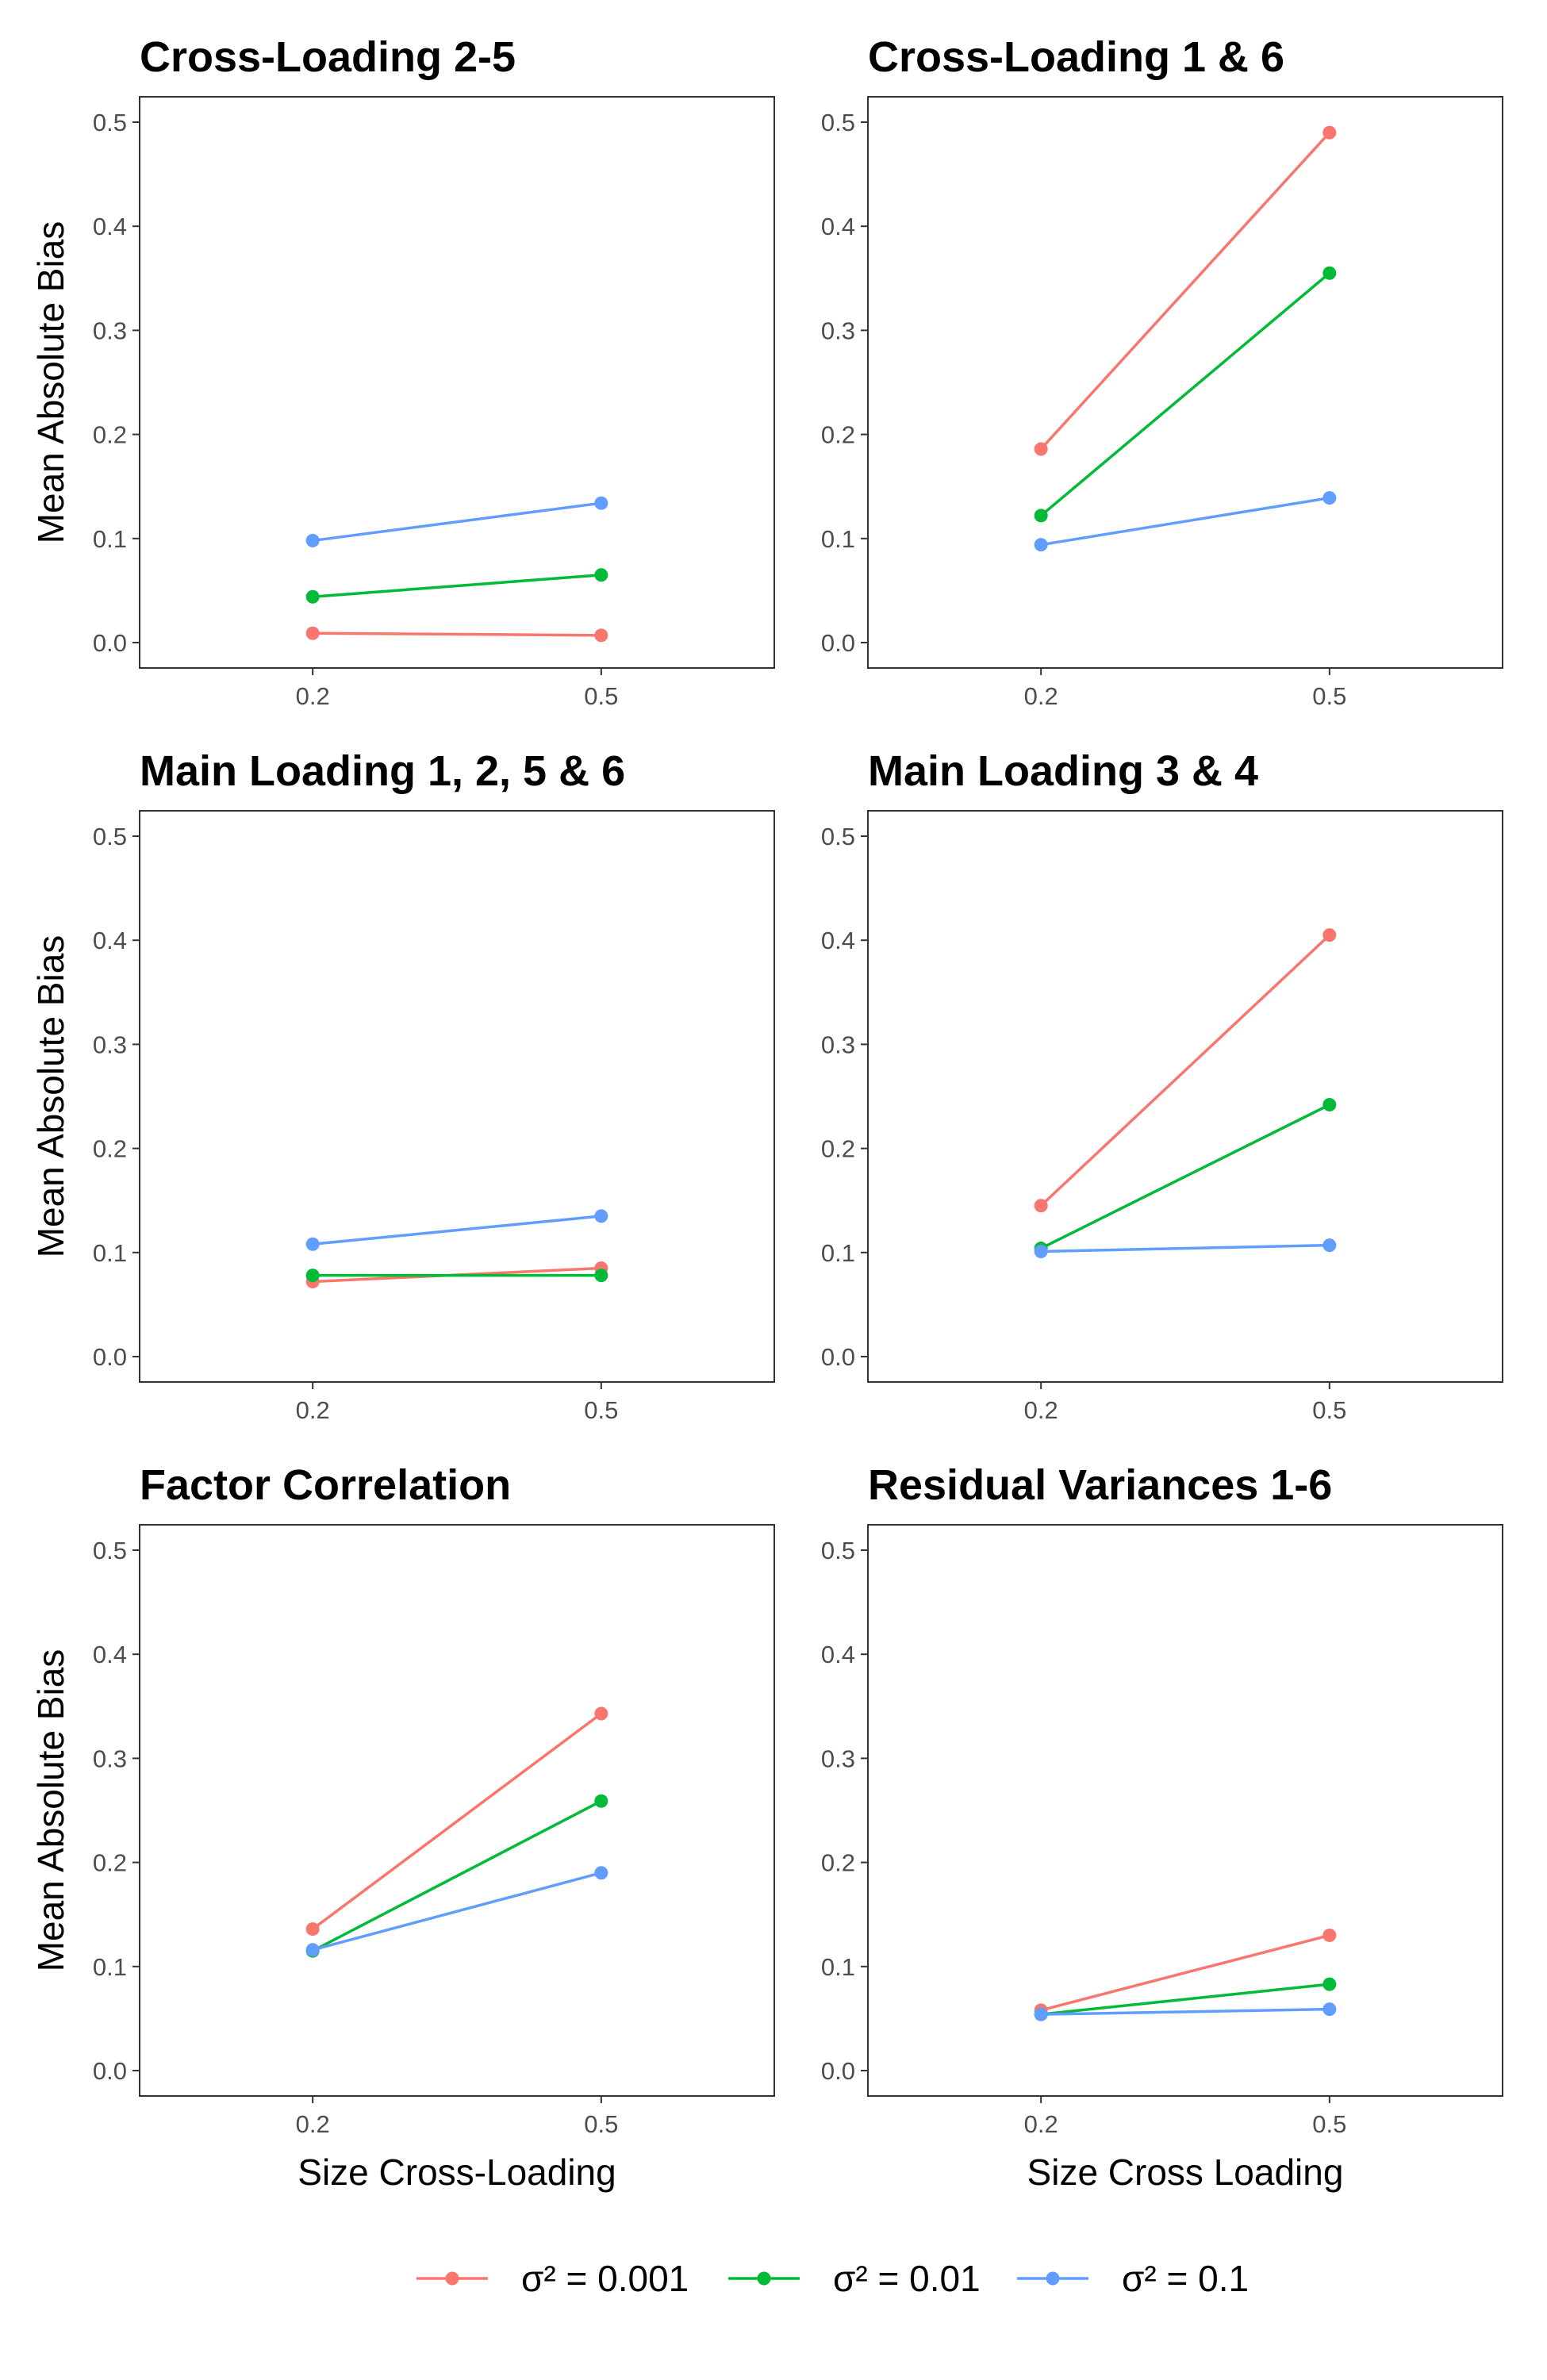 The image size is (1547, 2380). What do you see at coordinates (1063, 771) in the screenshot?
I see `panel-title: Main Loading 3 & 4` at bounding box center [1063, 771].